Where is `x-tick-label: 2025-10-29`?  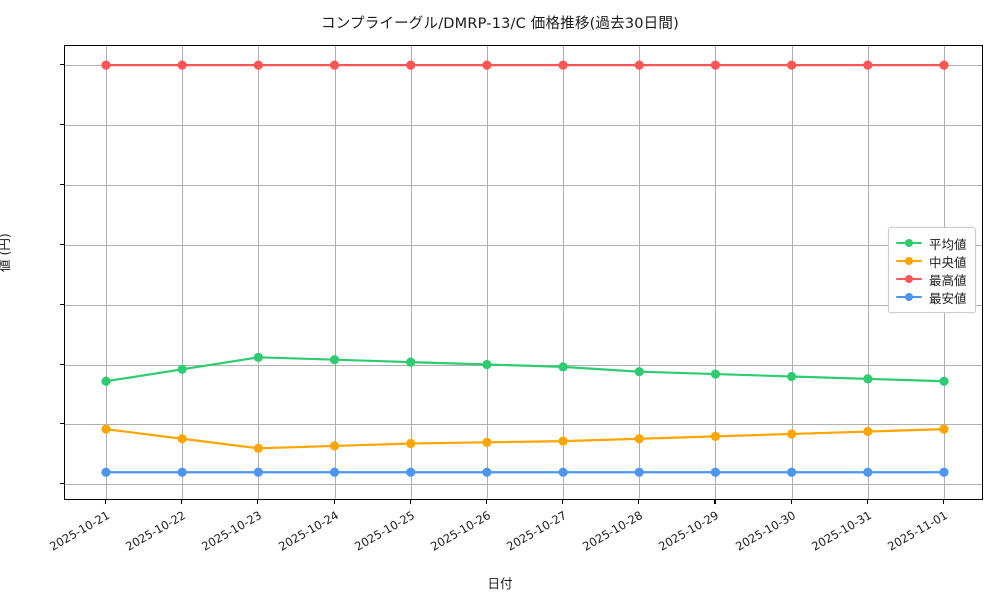
x-tick-label: 2025-10-29 is located at coordinates (689, 531).